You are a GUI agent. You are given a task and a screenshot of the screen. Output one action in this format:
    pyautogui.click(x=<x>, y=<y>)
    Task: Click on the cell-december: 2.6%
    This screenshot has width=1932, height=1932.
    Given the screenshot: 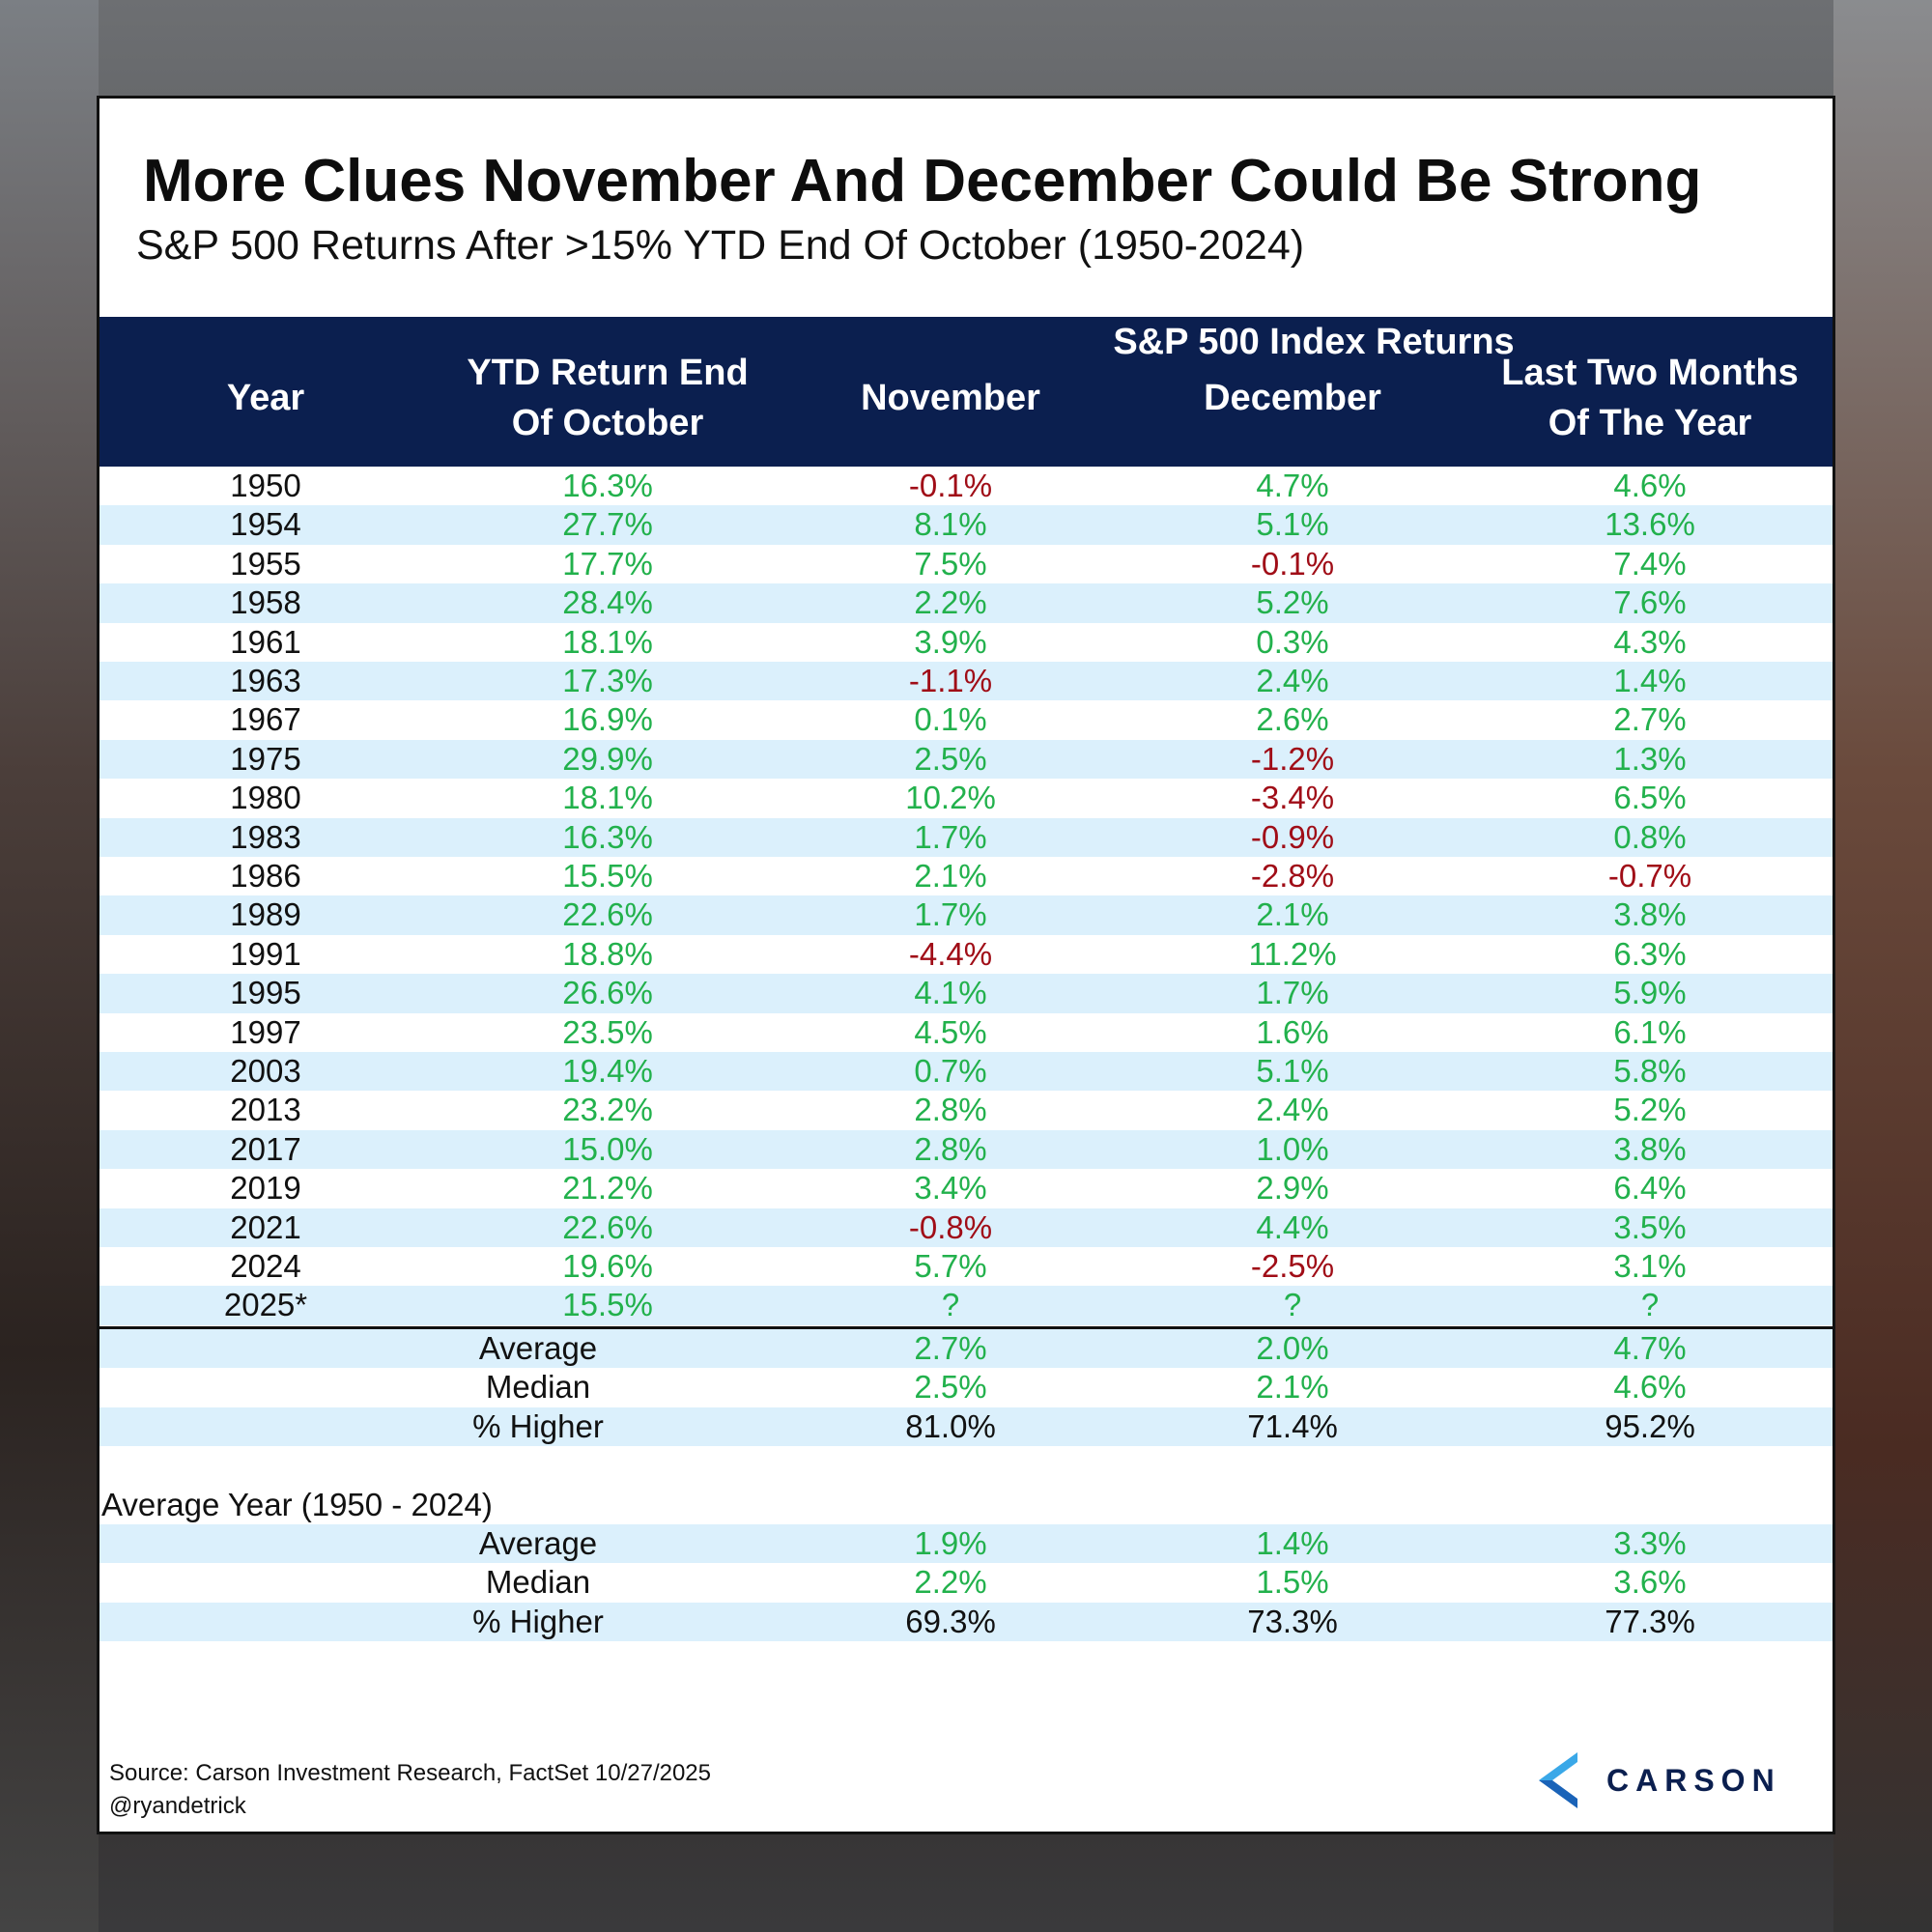 What is the action you would take?
    pyautogui.click(x=1292, y=719)
    